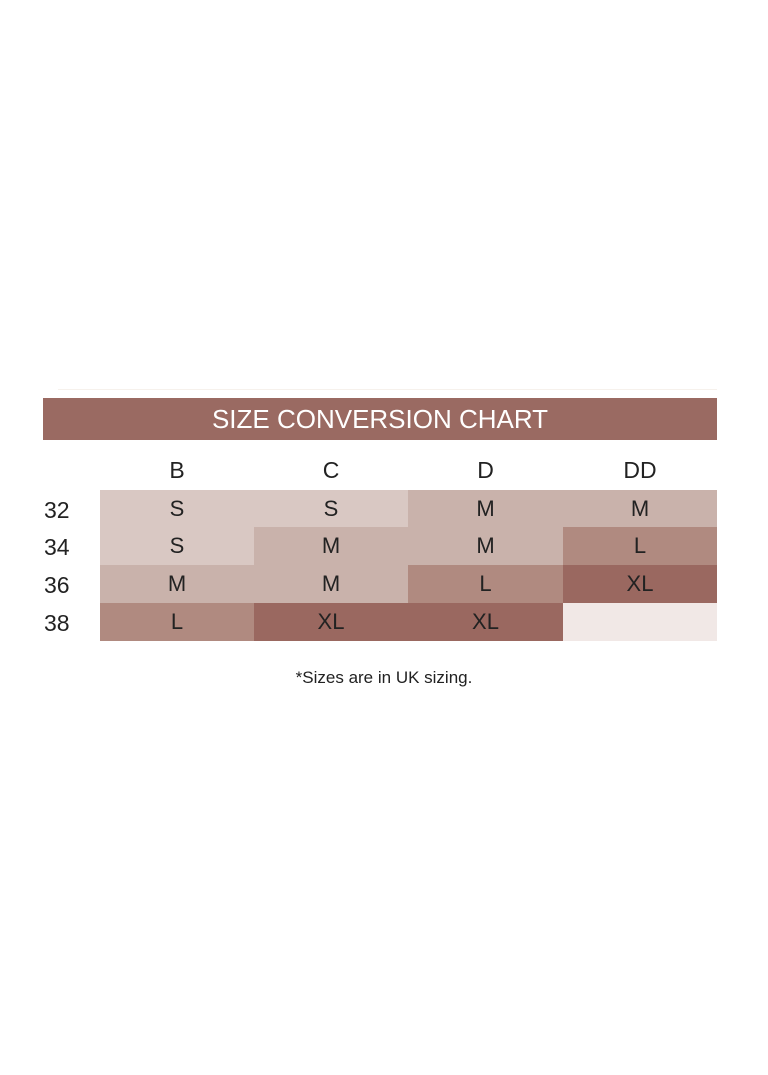  What do you see at coordinates (485, 508) in the screenshot?
I see `size-cell-32-d: M` at bounding box center [485, 508].